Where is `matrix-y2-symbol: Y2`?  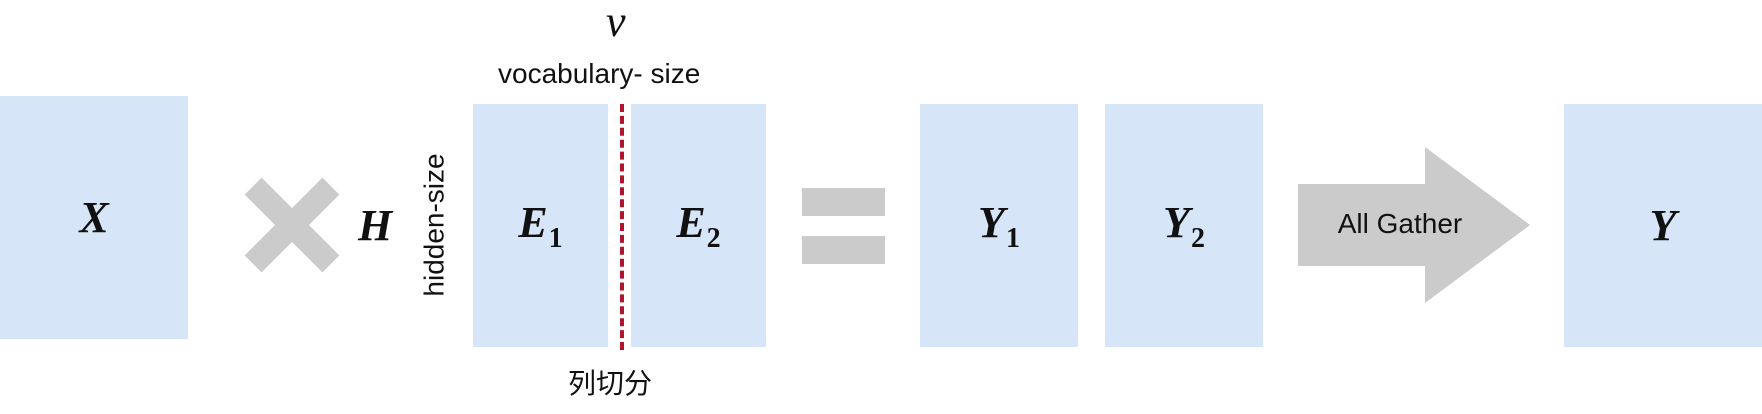
matrix-y2-symbol: Y2 is located at coordinates (1184, 225).